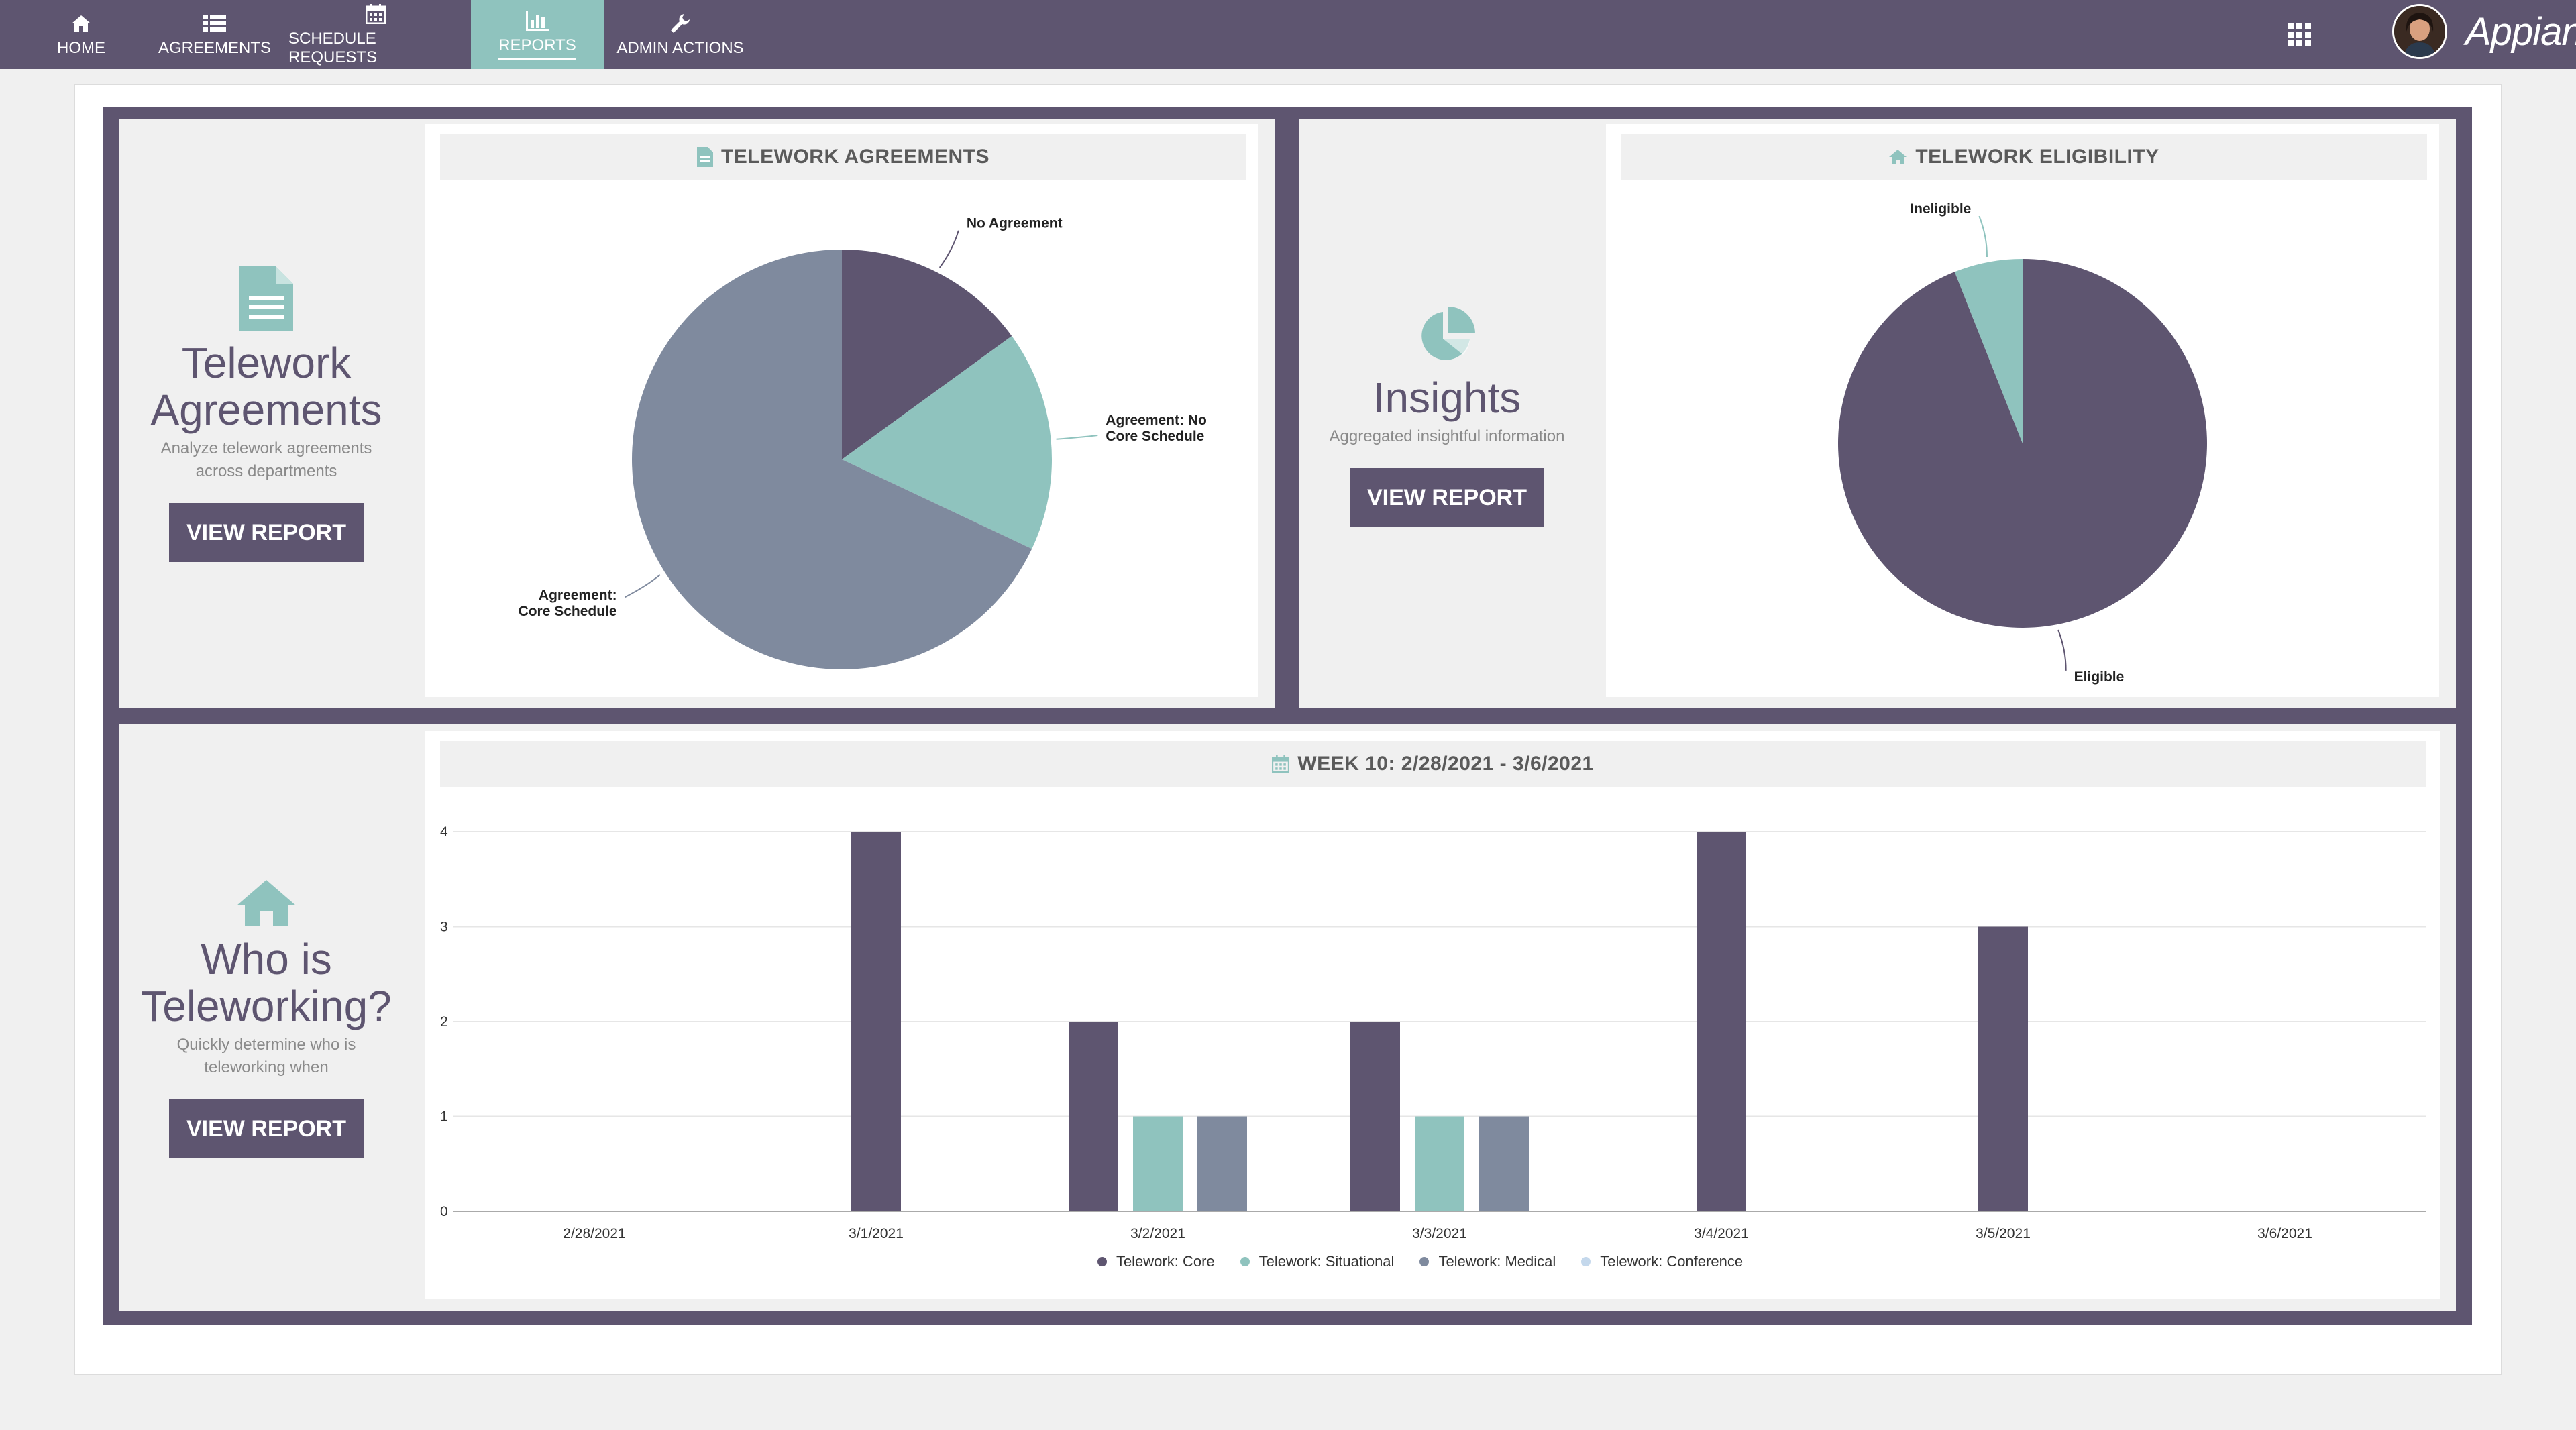 Image resolution: width=2576 pixels, height=1430 pixels. What do you see at coordinates (1165, 1261) in the screenshot?
I see `legend-label: Telework: Core` at bounding box center [1165, 1261].